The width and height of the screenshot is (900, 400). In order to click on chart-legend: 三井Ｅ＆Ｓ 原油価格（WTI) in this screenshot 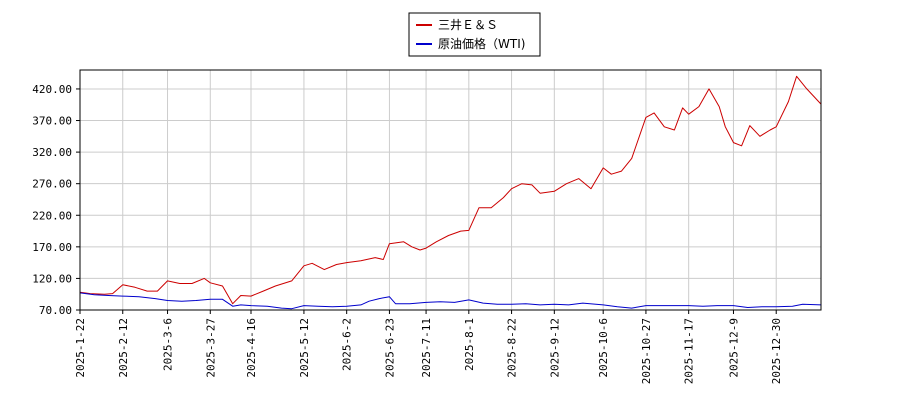, I will do `click(474, 34)`.